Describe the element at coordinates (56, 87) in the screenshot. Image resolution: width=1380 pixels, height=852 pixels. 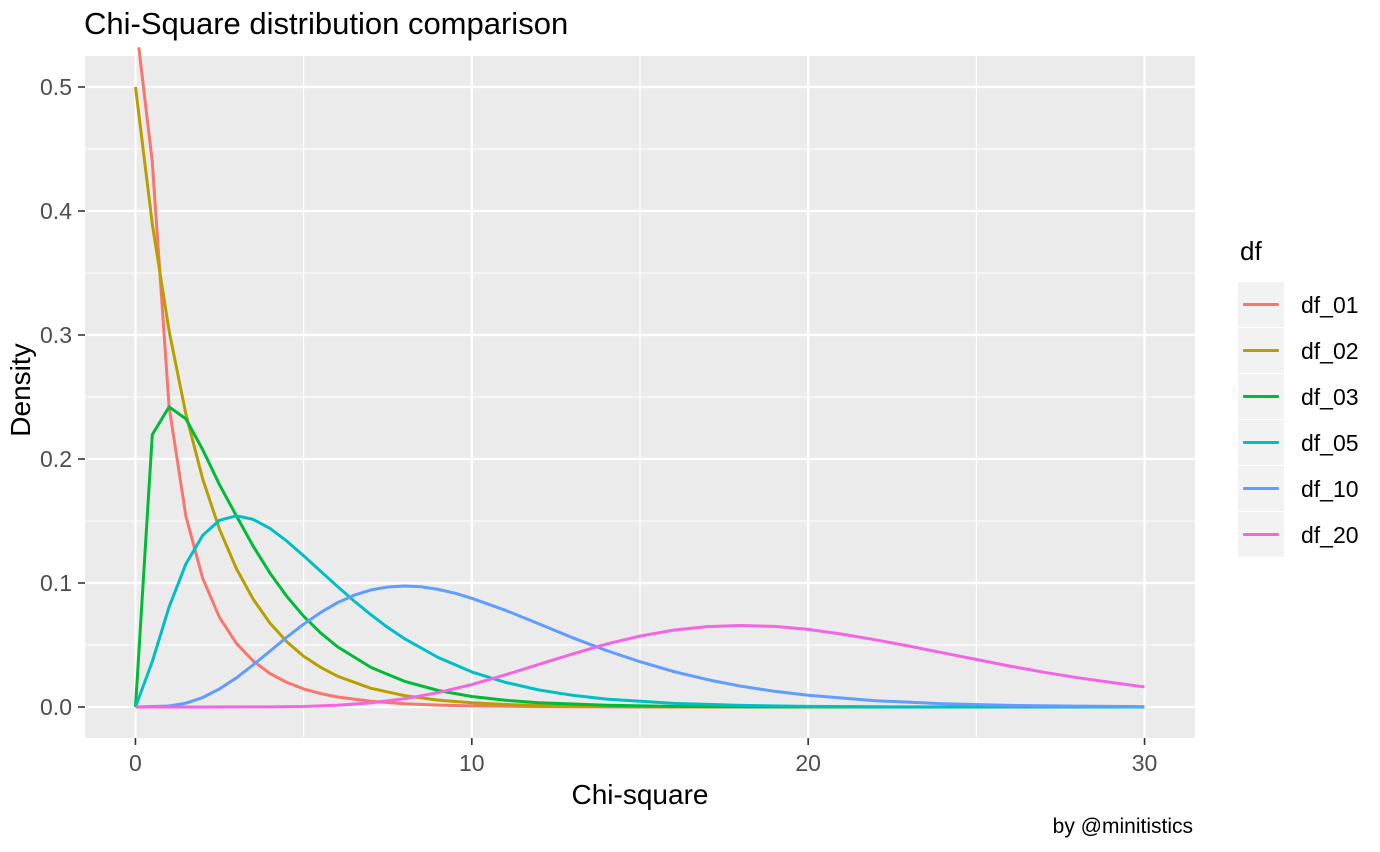
I see `y-tick-label: 0.5` at that location.